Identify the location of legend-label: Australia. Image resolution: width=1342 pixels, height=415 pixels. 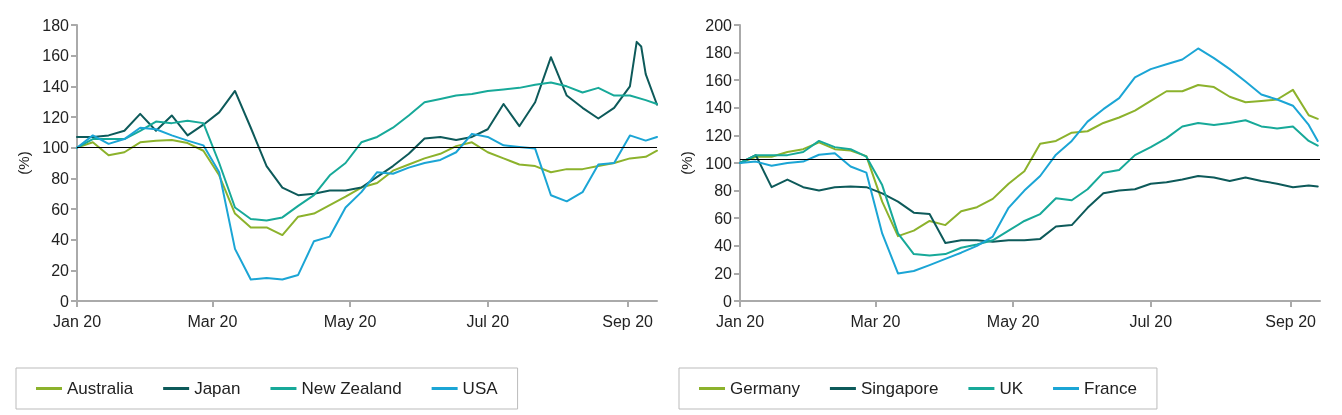
(100, 388).